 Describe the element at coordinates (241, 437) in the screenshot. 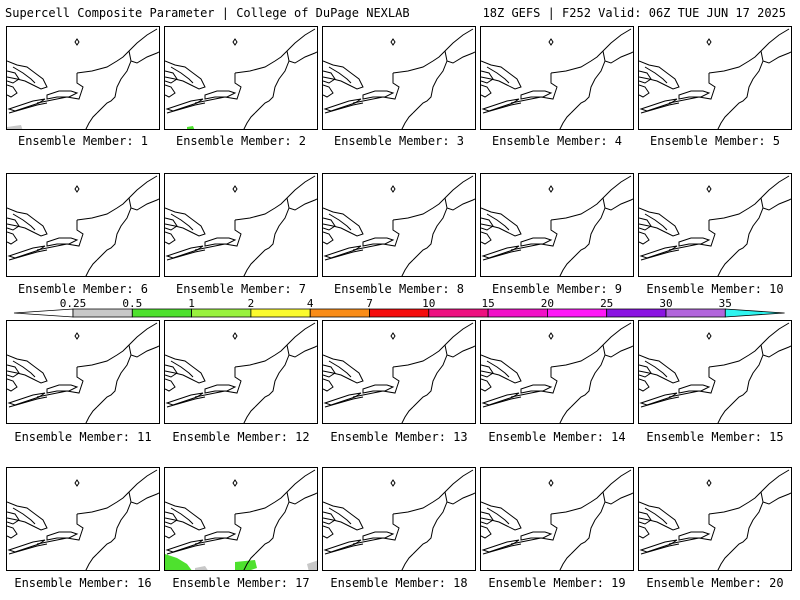

I see `member-label: Ensemble Member: 12` at that location.